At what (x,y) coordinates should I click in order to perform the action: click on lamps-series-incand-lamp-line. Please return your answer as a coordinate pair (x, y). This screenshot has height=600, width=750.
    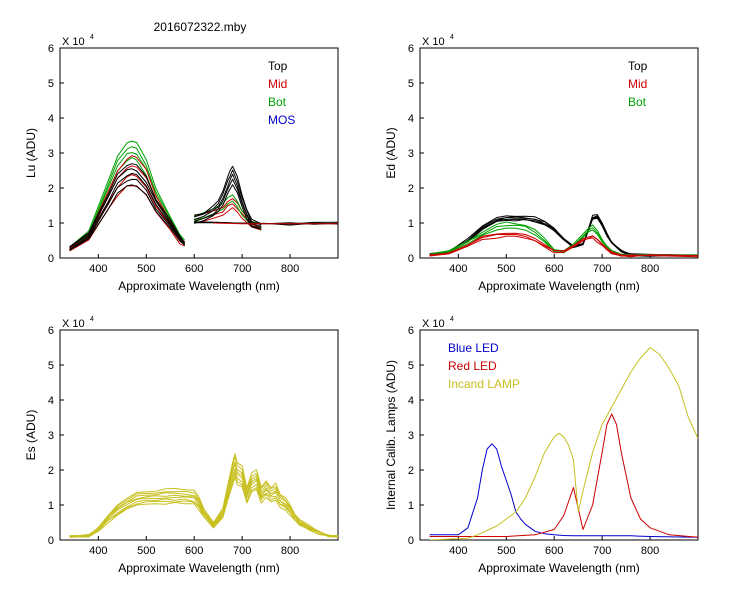
    Looking at the image, I should click on (563, 443).